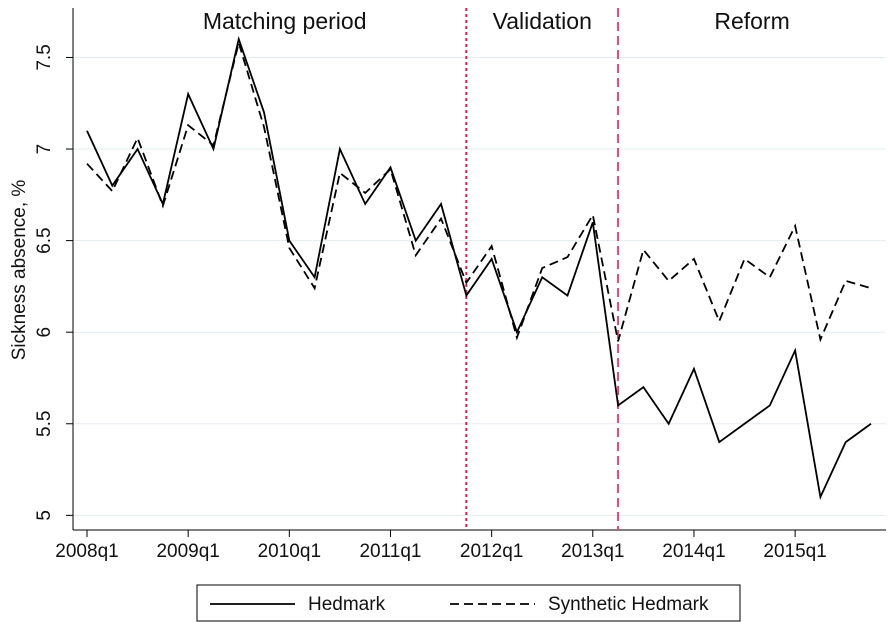 The width and height of the screenshot is (891, 622). What do you see at coordinates (390, 551) in the screenshot?
I see `x-tick-label: 2011q1` at bounding box center [390, 551].